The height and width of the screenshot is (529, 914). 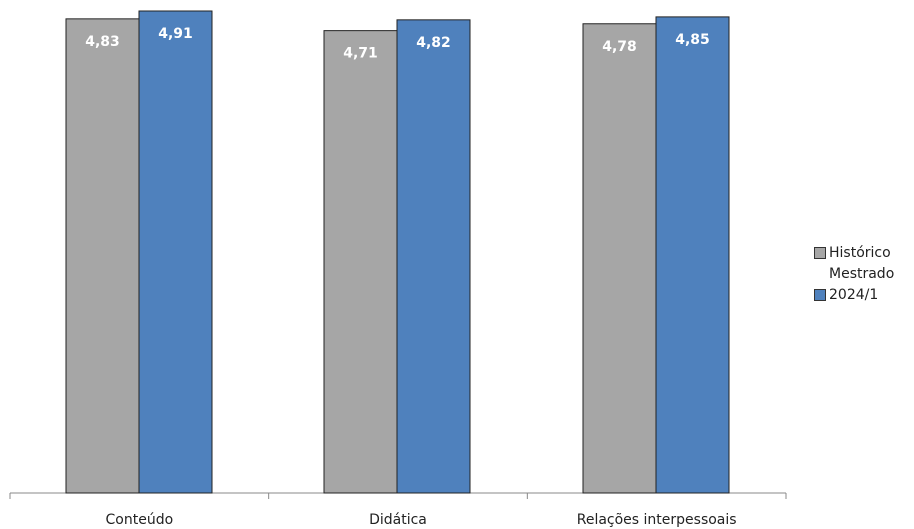 I want to click on data-label: 4,91, so click(x=175, y=34).